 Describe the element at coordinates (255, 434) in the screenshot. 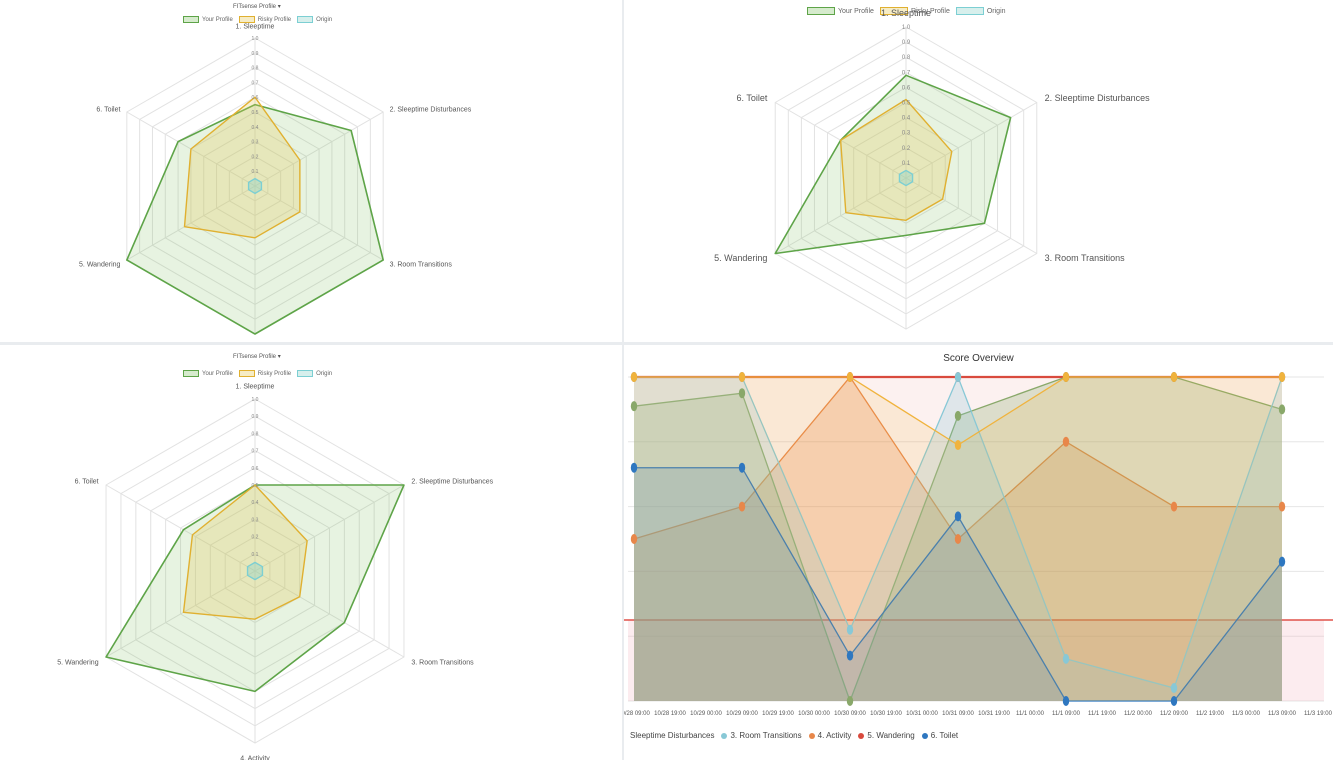

I see `radial-tick-label: 0.8` at that location.